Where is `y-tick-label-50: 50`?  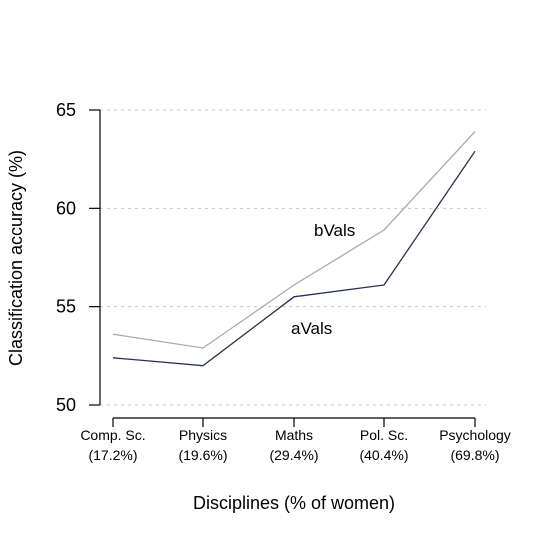 y-tick-label-50: 50 is located at coordinates (66, 405).